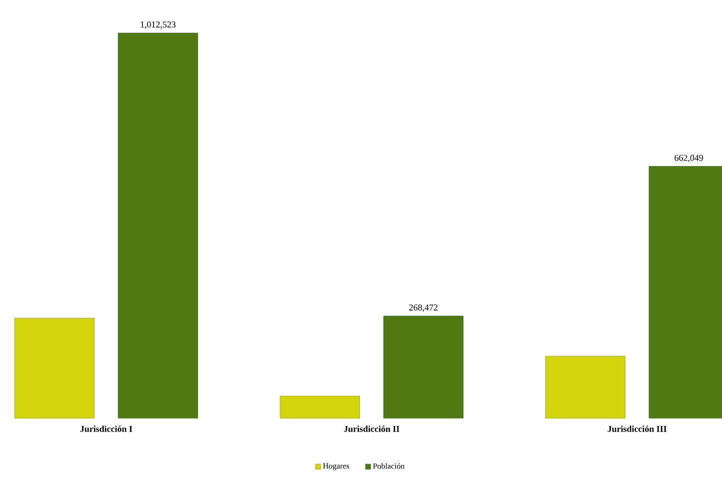 Image resolution: width=722 pixels, height=487 pixels. What do you see at coordinates (158, 25) in the screenshot?
I see `data-label: 1,012,523` at bounding box center [158, 25].